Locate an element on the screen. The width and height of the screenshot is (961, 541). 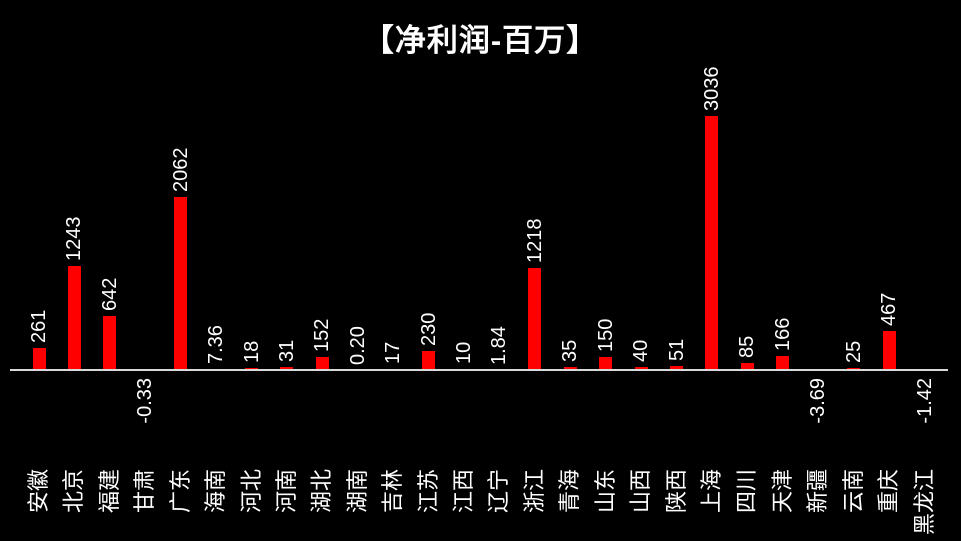
value-label: 3036 is located at coordinates (711, 89).